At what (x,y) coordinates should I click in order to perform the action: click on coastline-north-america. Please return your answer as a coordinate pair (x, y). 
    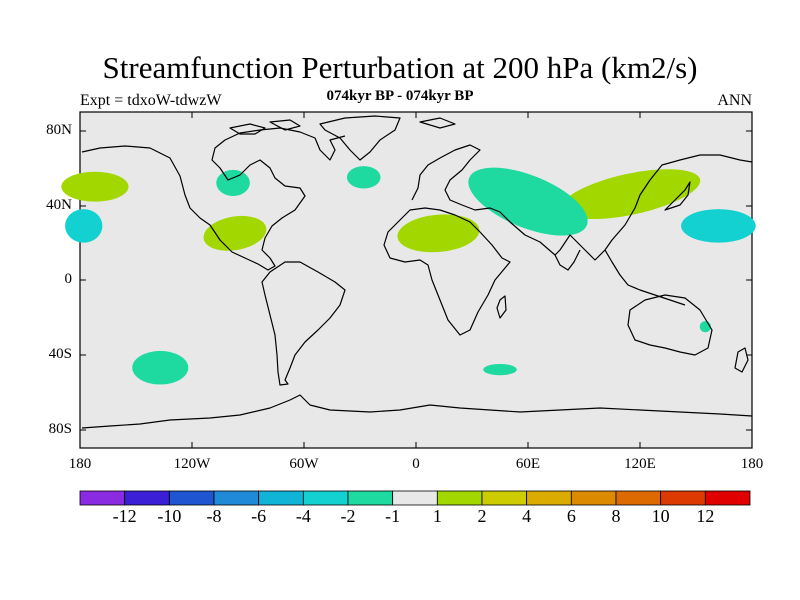
    Looking at the image, I should click on (213, 199).